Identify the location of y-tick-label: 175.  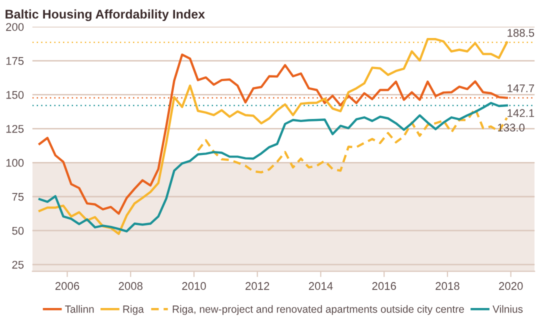
(15, 61).